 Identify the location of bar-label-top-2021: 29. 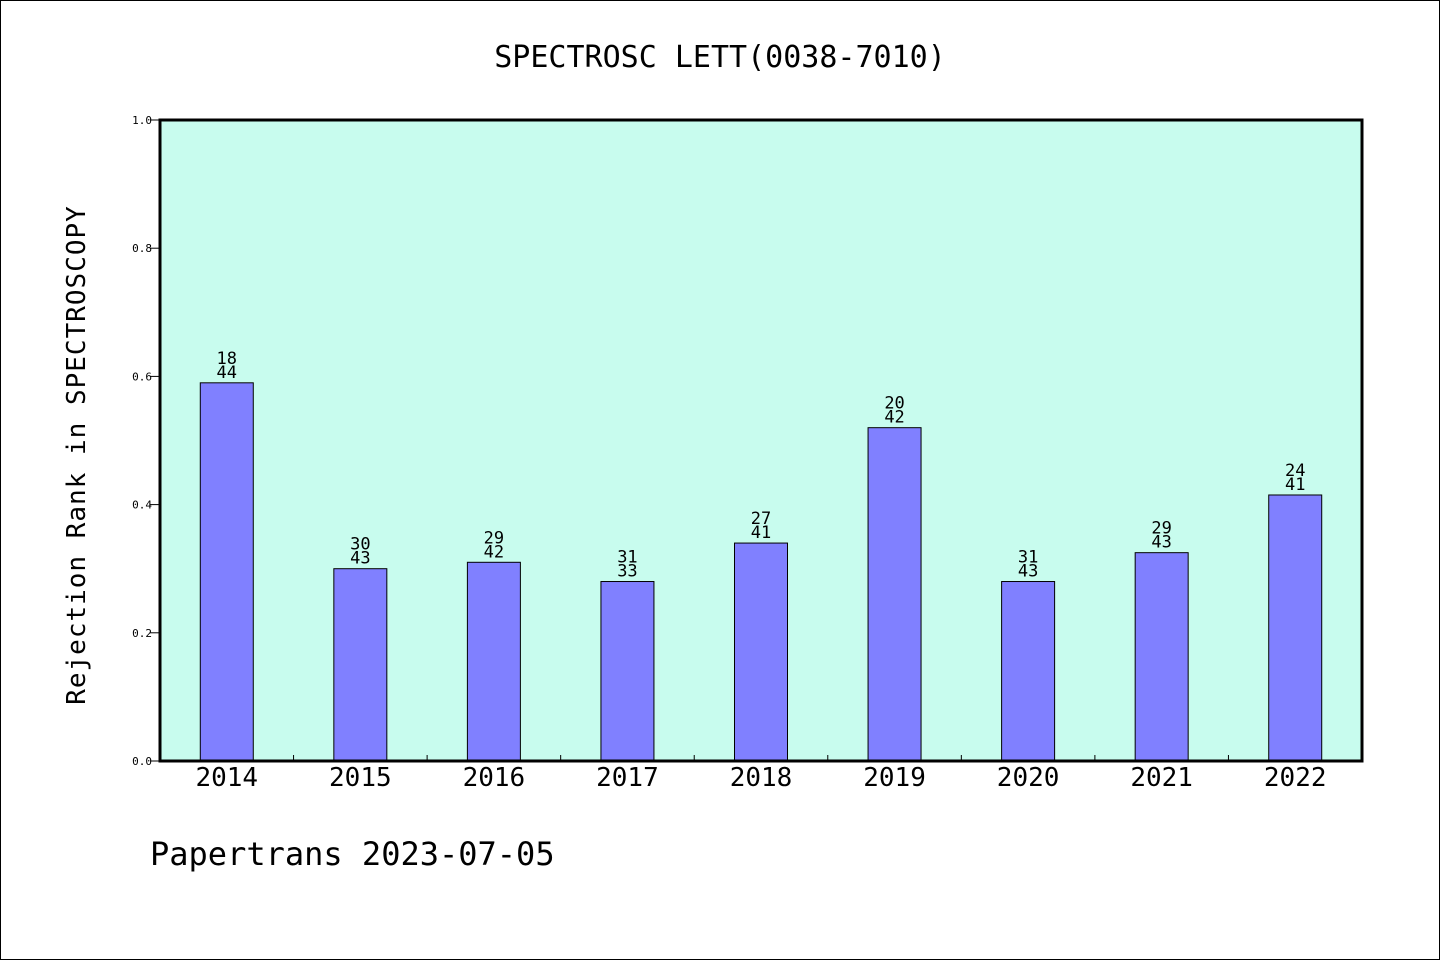
(1161, 529).